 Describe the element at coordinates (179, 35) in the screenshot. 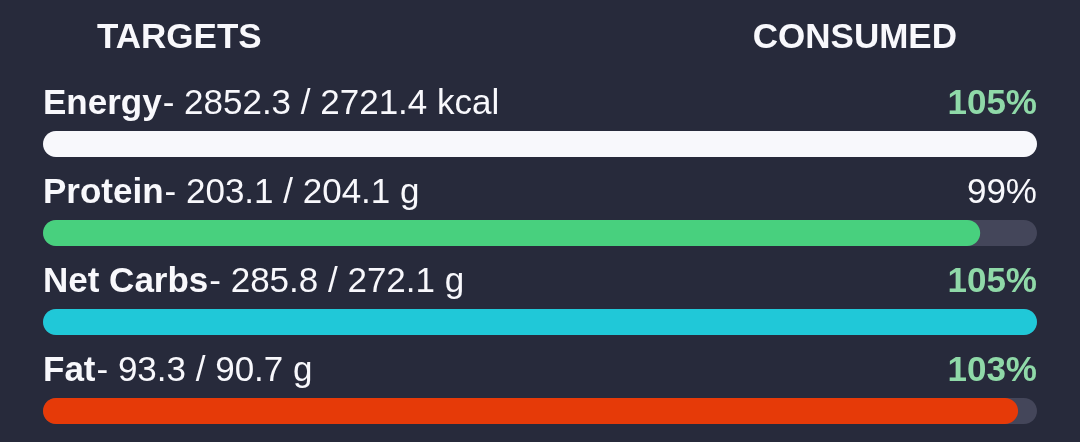

I see `chart-title: TARGETS` at that location.